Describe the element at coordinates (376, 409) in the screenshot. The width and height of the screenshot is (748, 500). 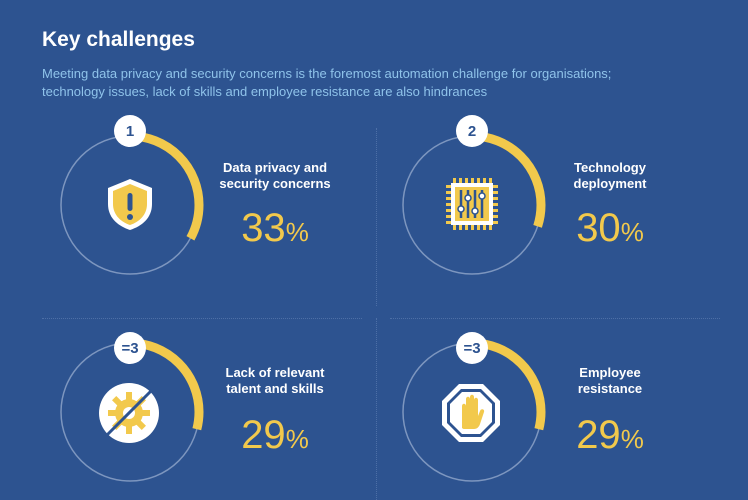
I see `divider-vertical-bottom` at that location.